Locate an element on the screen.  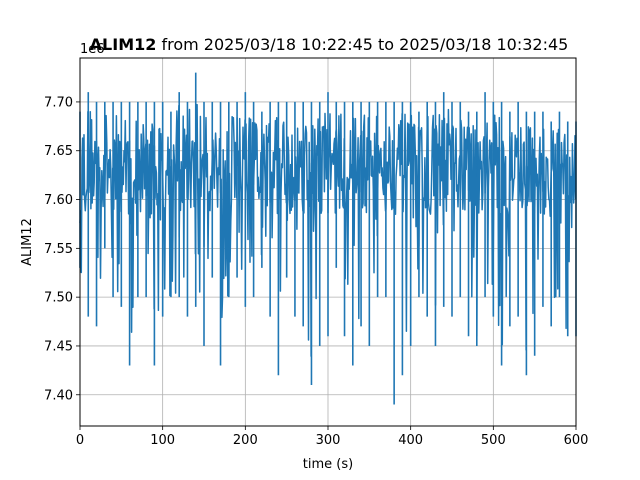
y-axis-label: ALIM12 is located at coordinates (27, 242).